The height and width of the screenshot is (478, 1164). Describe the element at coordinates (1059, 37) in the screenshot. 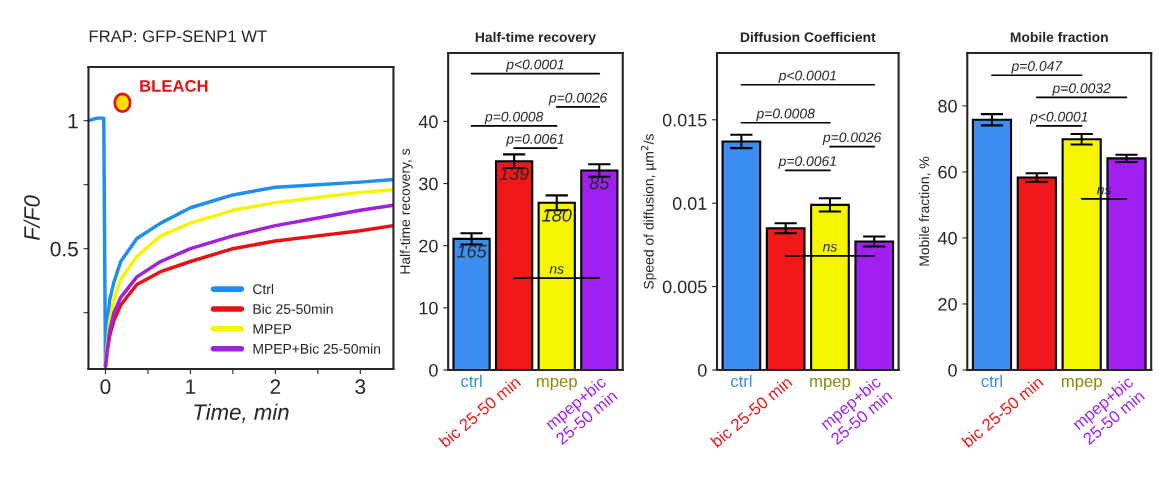

I see `chart-title: Mobile fraction` at that location.